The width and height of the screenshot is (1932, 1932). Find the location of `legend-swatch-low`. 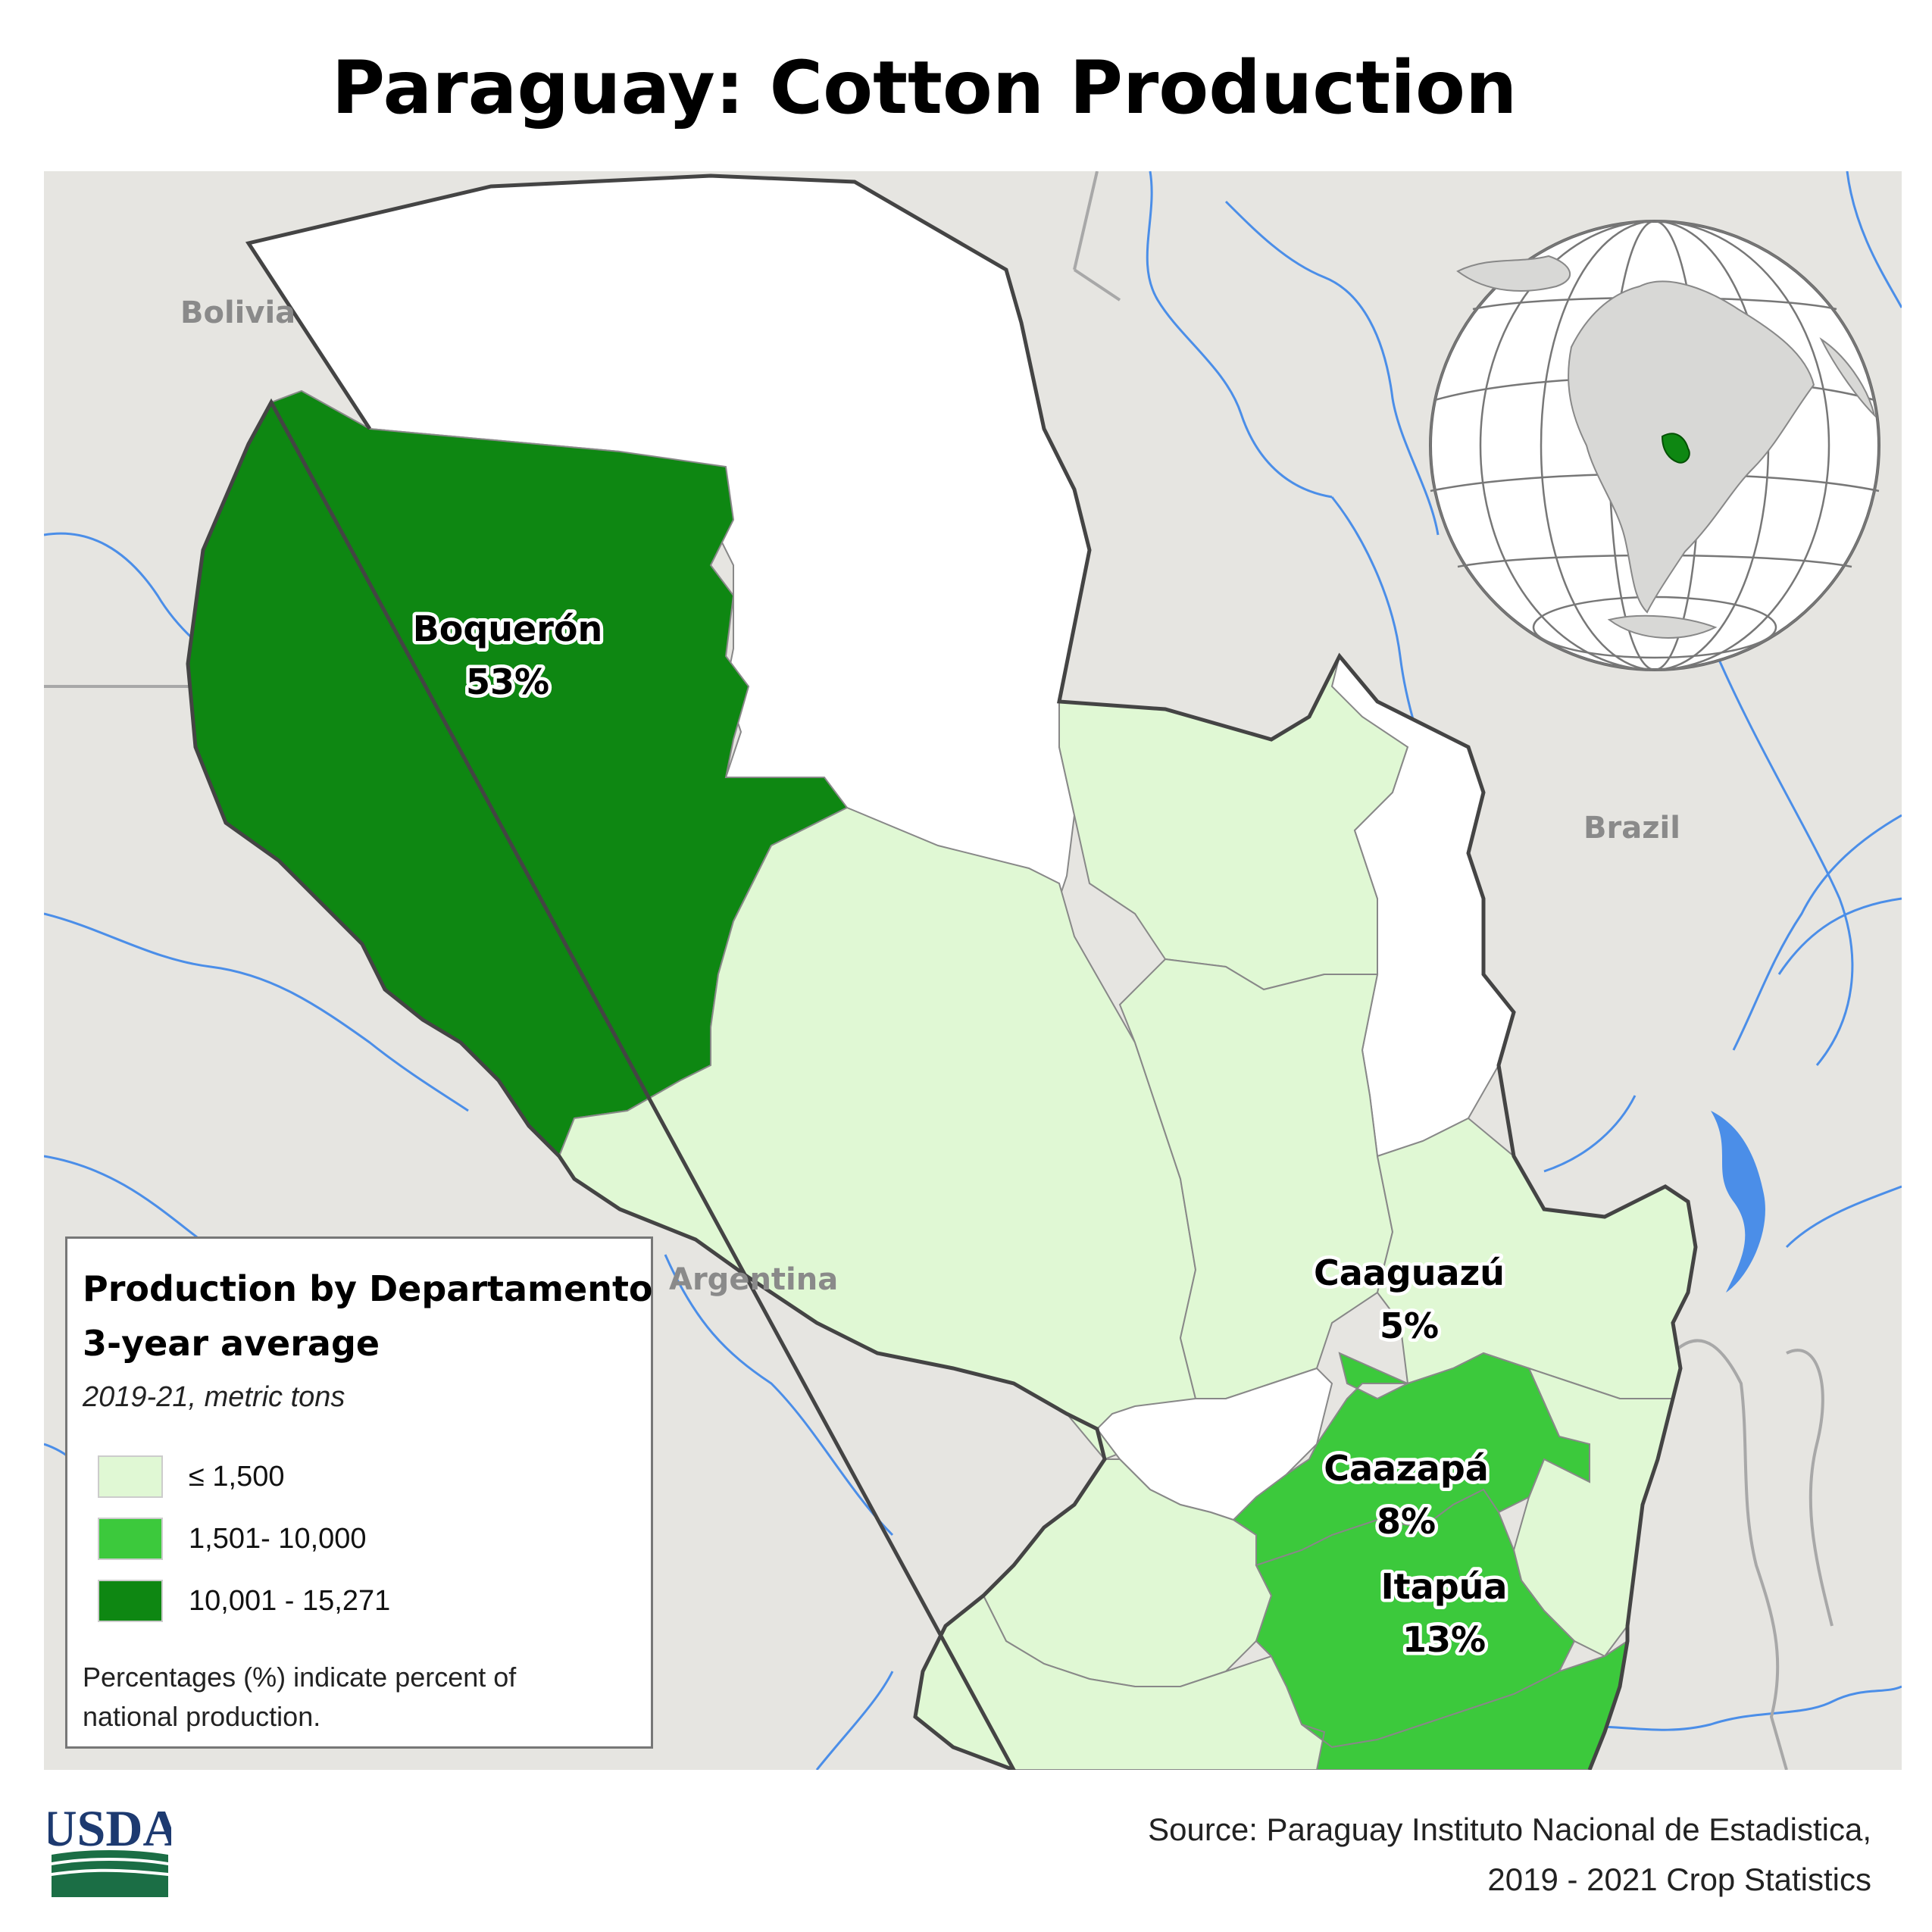

legend-swatch-low is located at coordinates (131, 1476).